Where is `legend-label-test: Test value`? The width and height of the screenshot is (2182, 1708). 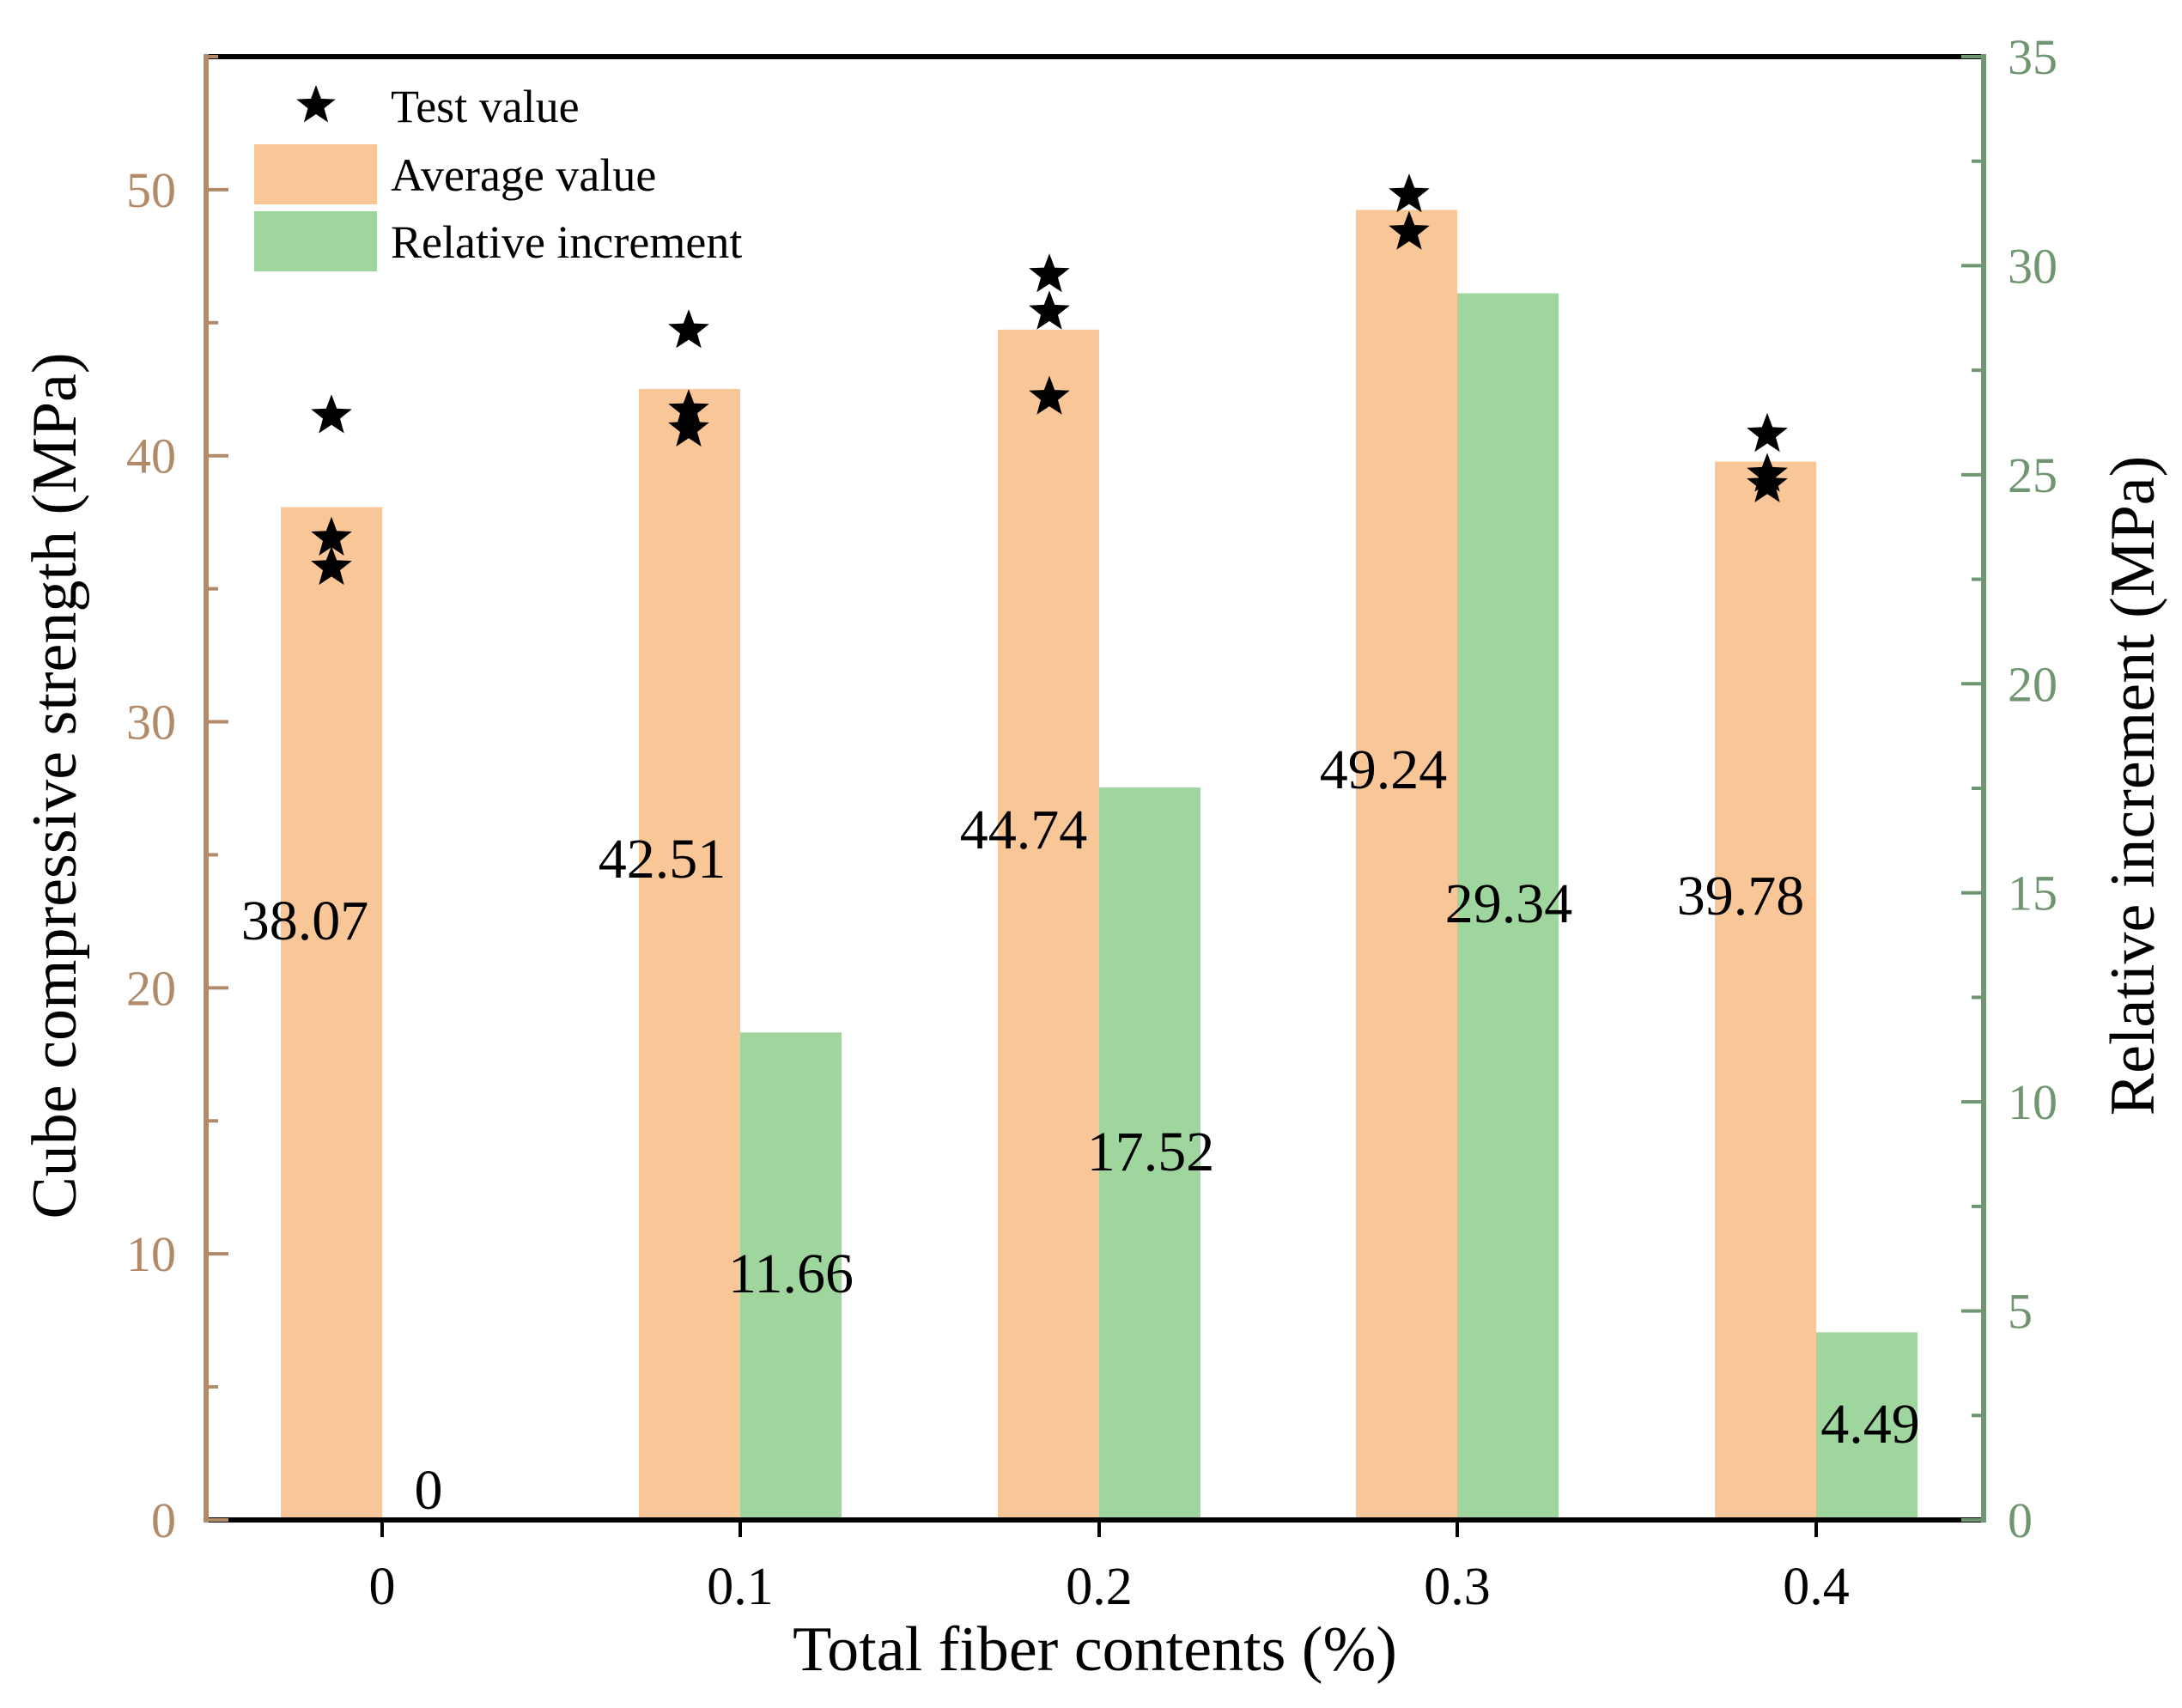
legend-label-test: Test value is located at coordinates (485, 106).